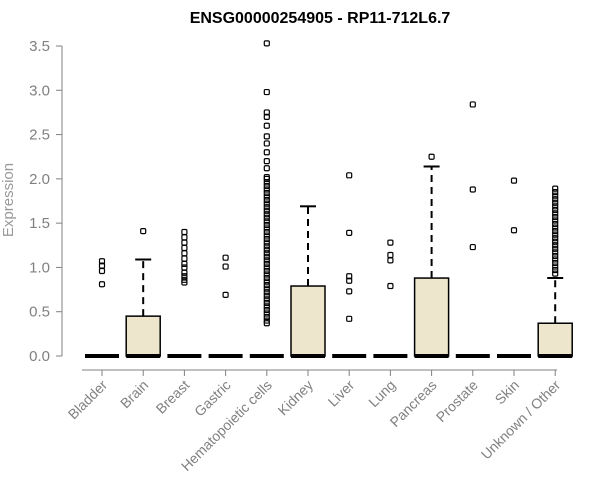 This screenshot has width=600, height=500. Describe the element at coordinates (173, 397) in the screenshot. I see `x-tick-label: Breast` at that location.